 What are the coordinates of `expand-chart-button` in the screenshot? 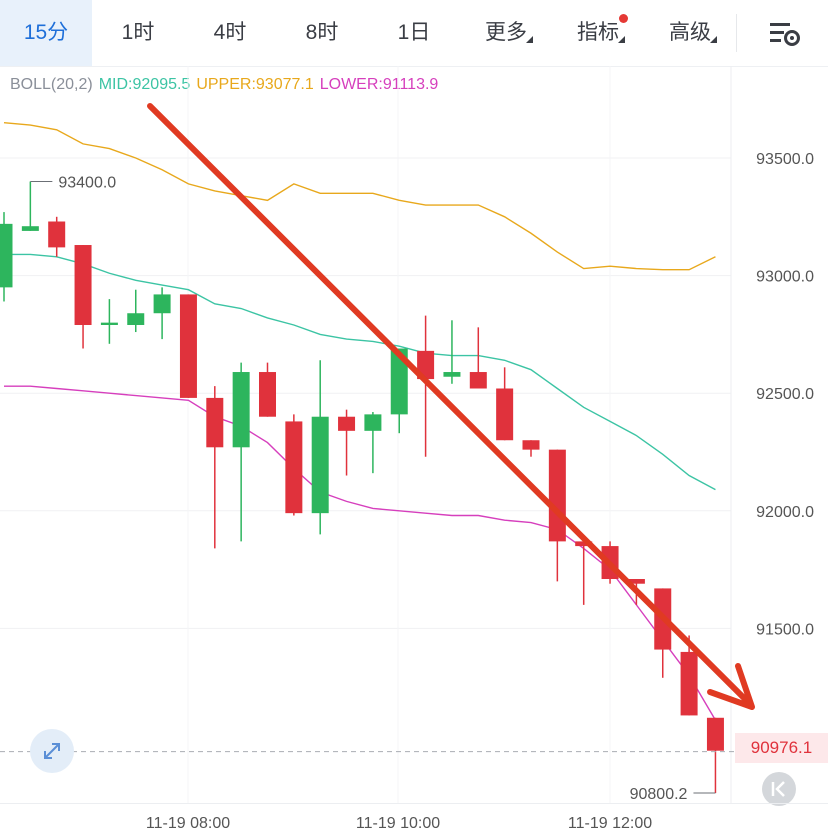 It's located at (52, 751).